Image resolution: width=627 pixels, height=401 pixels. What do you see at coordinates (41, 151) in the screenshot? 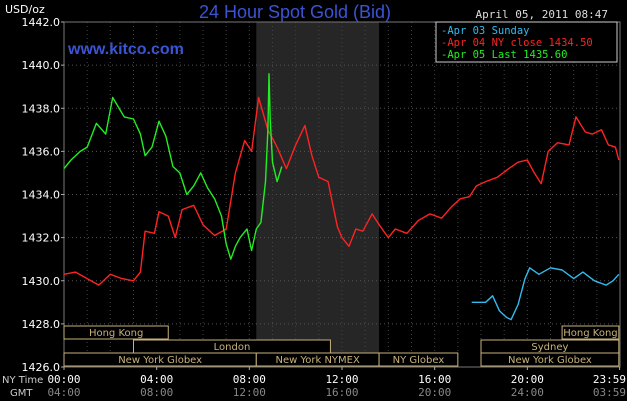
I see `y-tick-label: 1436.0` at bounding box center [41, 151].